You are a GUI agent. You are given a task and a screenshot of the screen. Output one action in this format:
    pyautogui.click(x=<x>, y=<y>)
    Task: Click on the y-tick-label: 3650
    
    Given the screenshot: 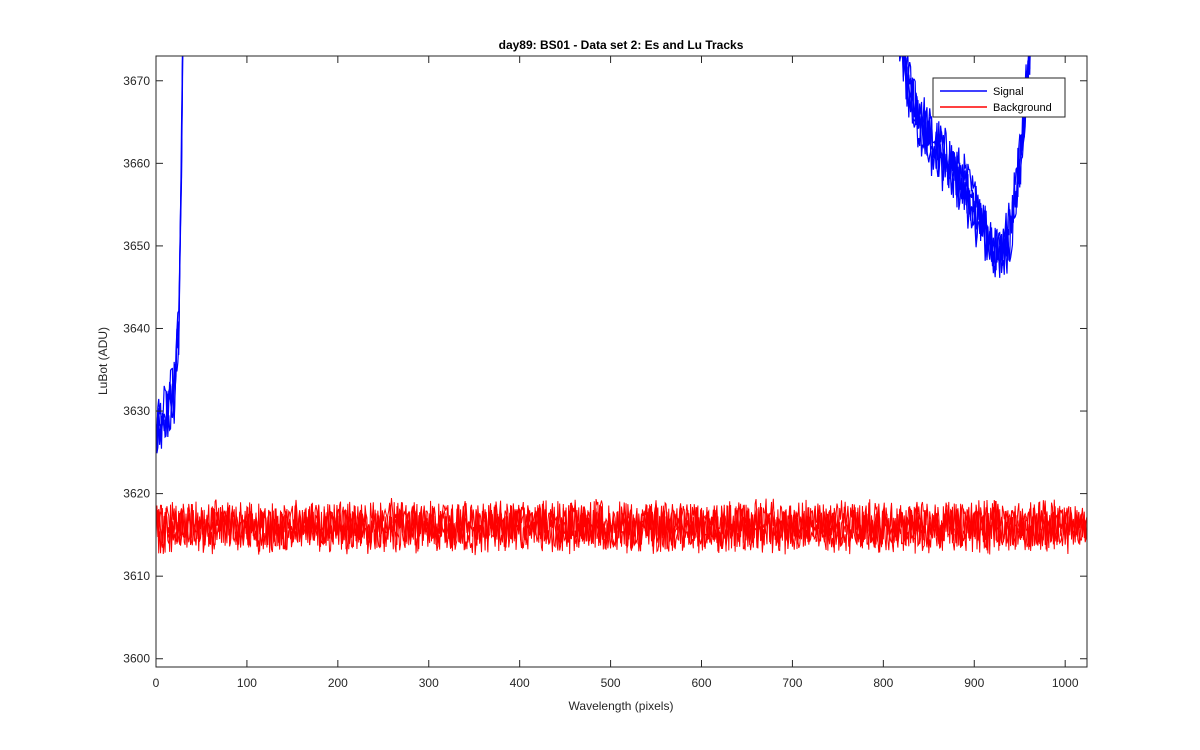 What is the action you would take?
    pyautogui.click(x=136, y=246)
    